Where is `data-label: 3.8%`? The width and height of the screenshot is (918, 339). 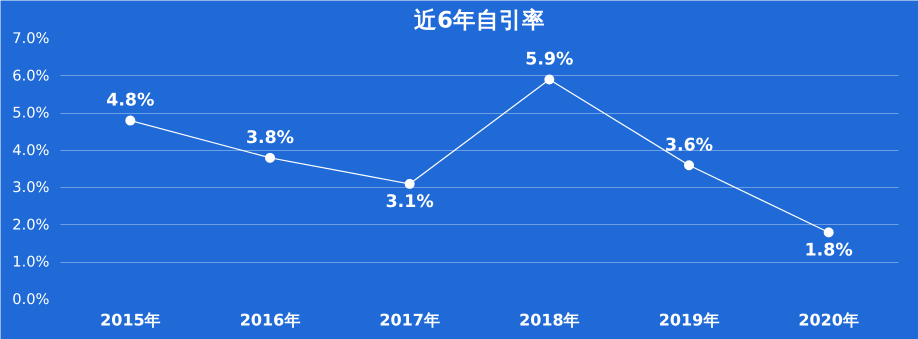 data-label: 3.8% is located at coordinates (270, 138).